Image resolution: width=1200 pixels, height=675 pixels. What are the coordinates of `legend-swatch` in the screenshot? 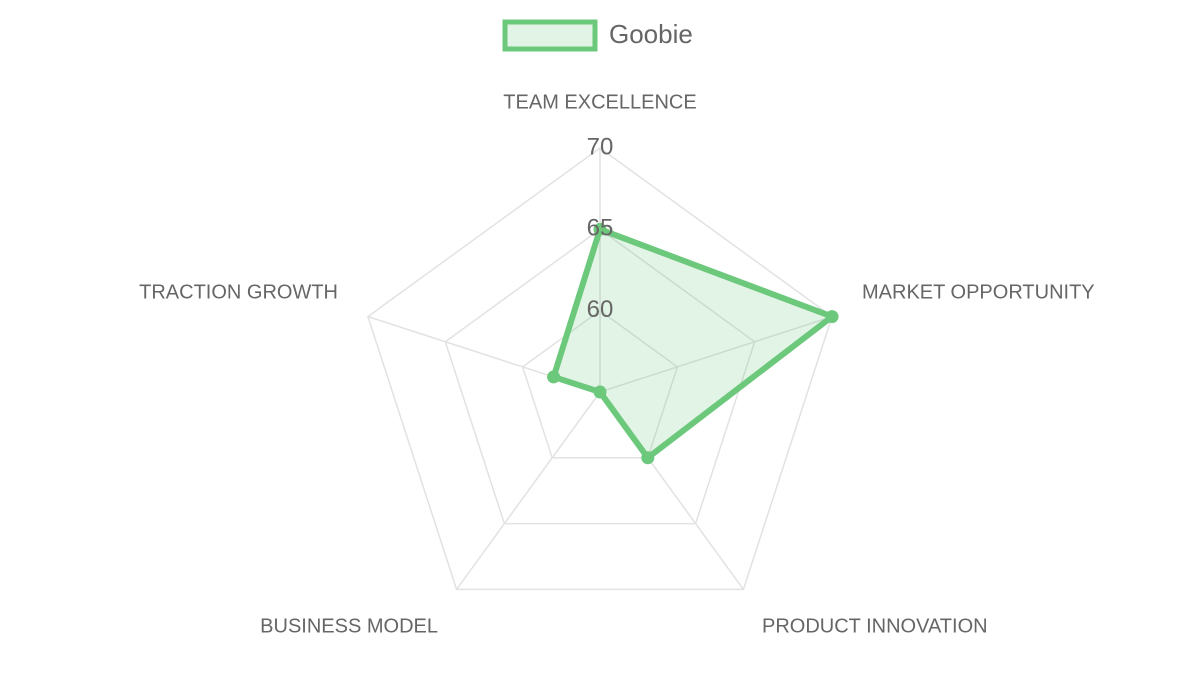 It's located at (550, 35).